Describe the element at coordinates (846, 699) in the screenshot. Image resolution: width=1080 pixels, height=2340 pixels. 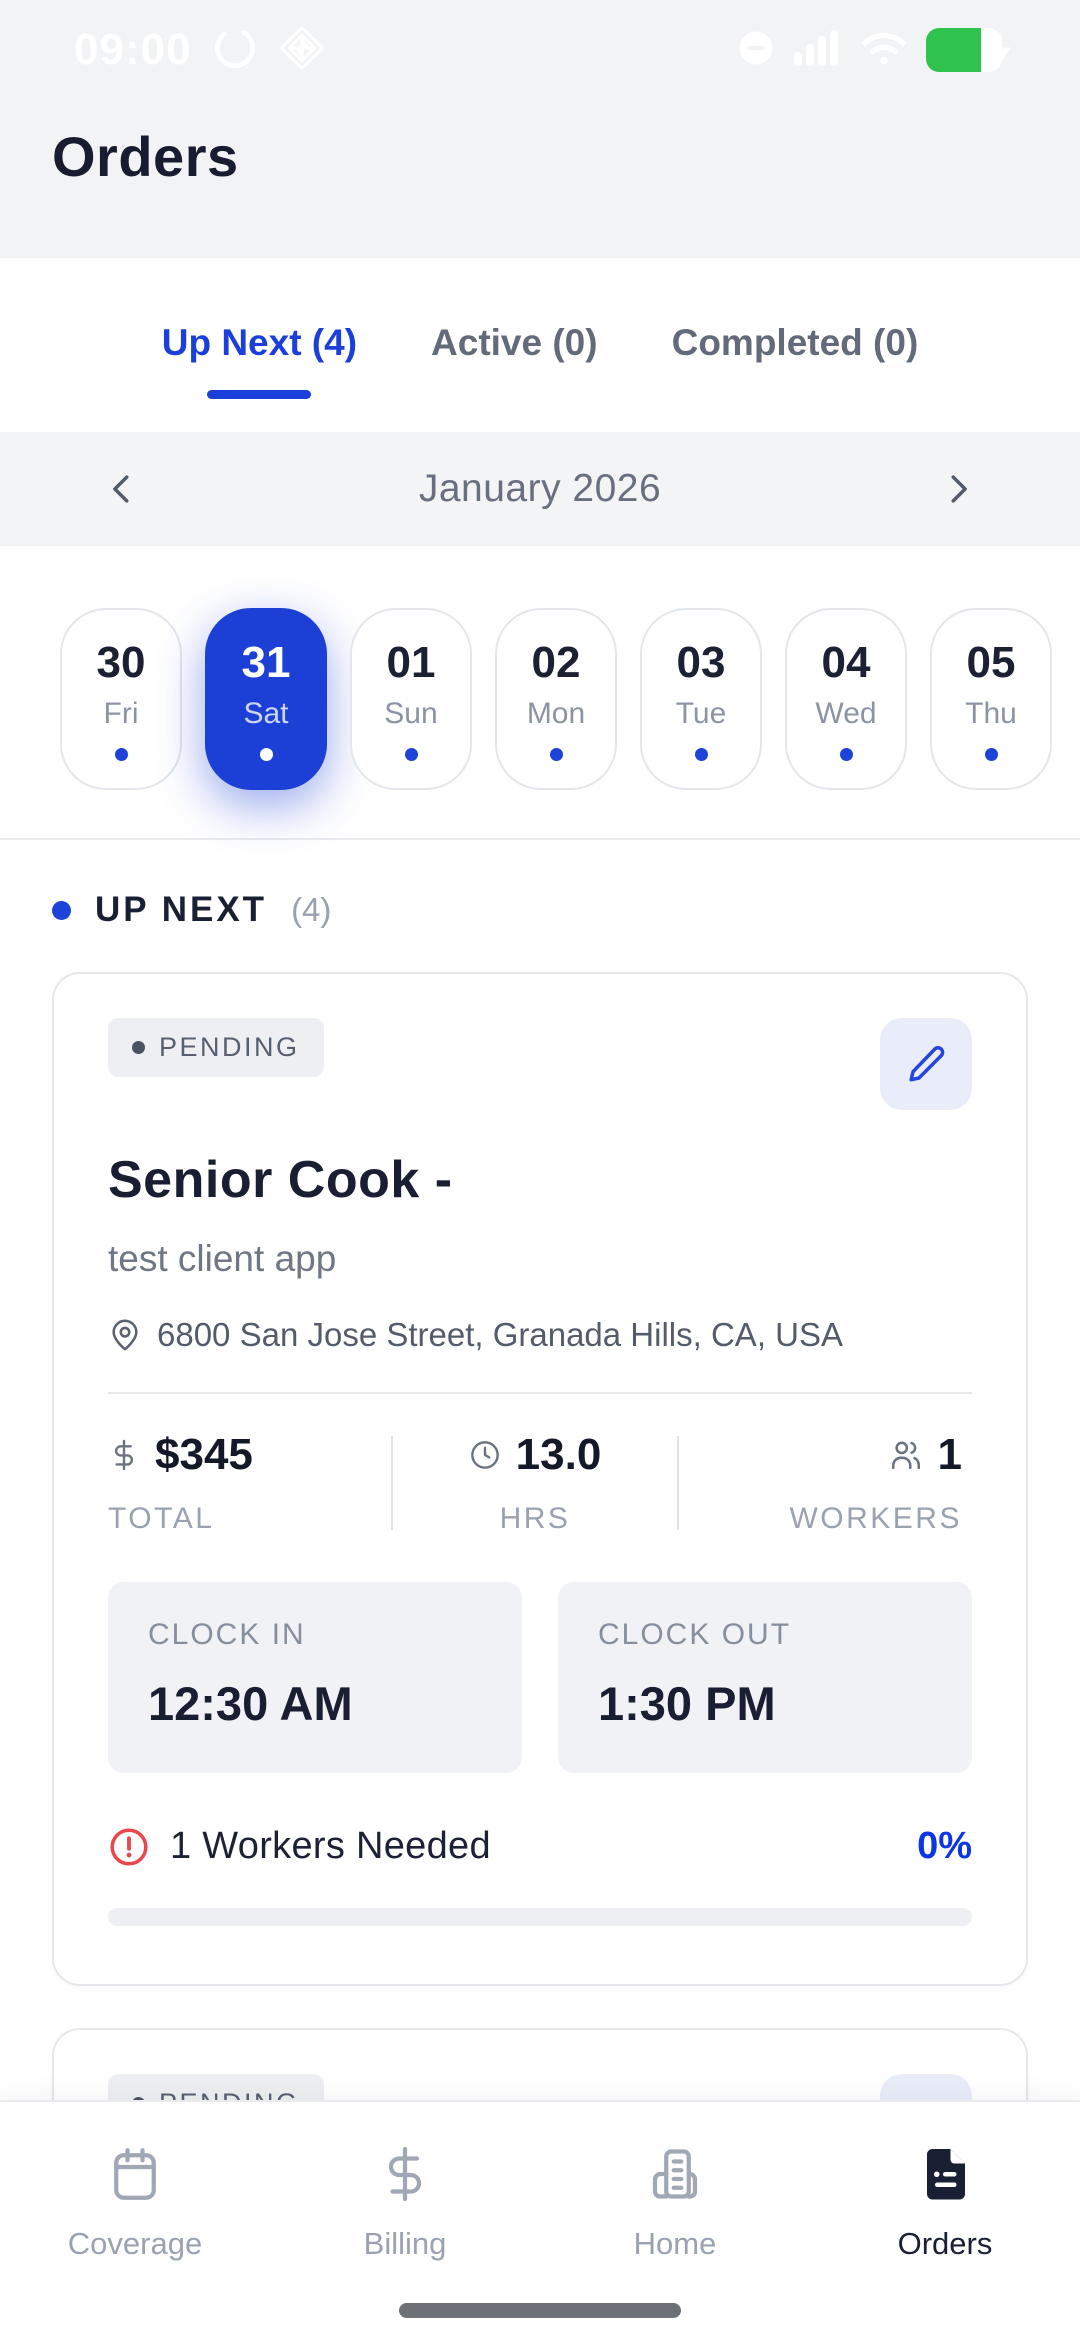
I see `date-pill: 04 Wed` at that location.